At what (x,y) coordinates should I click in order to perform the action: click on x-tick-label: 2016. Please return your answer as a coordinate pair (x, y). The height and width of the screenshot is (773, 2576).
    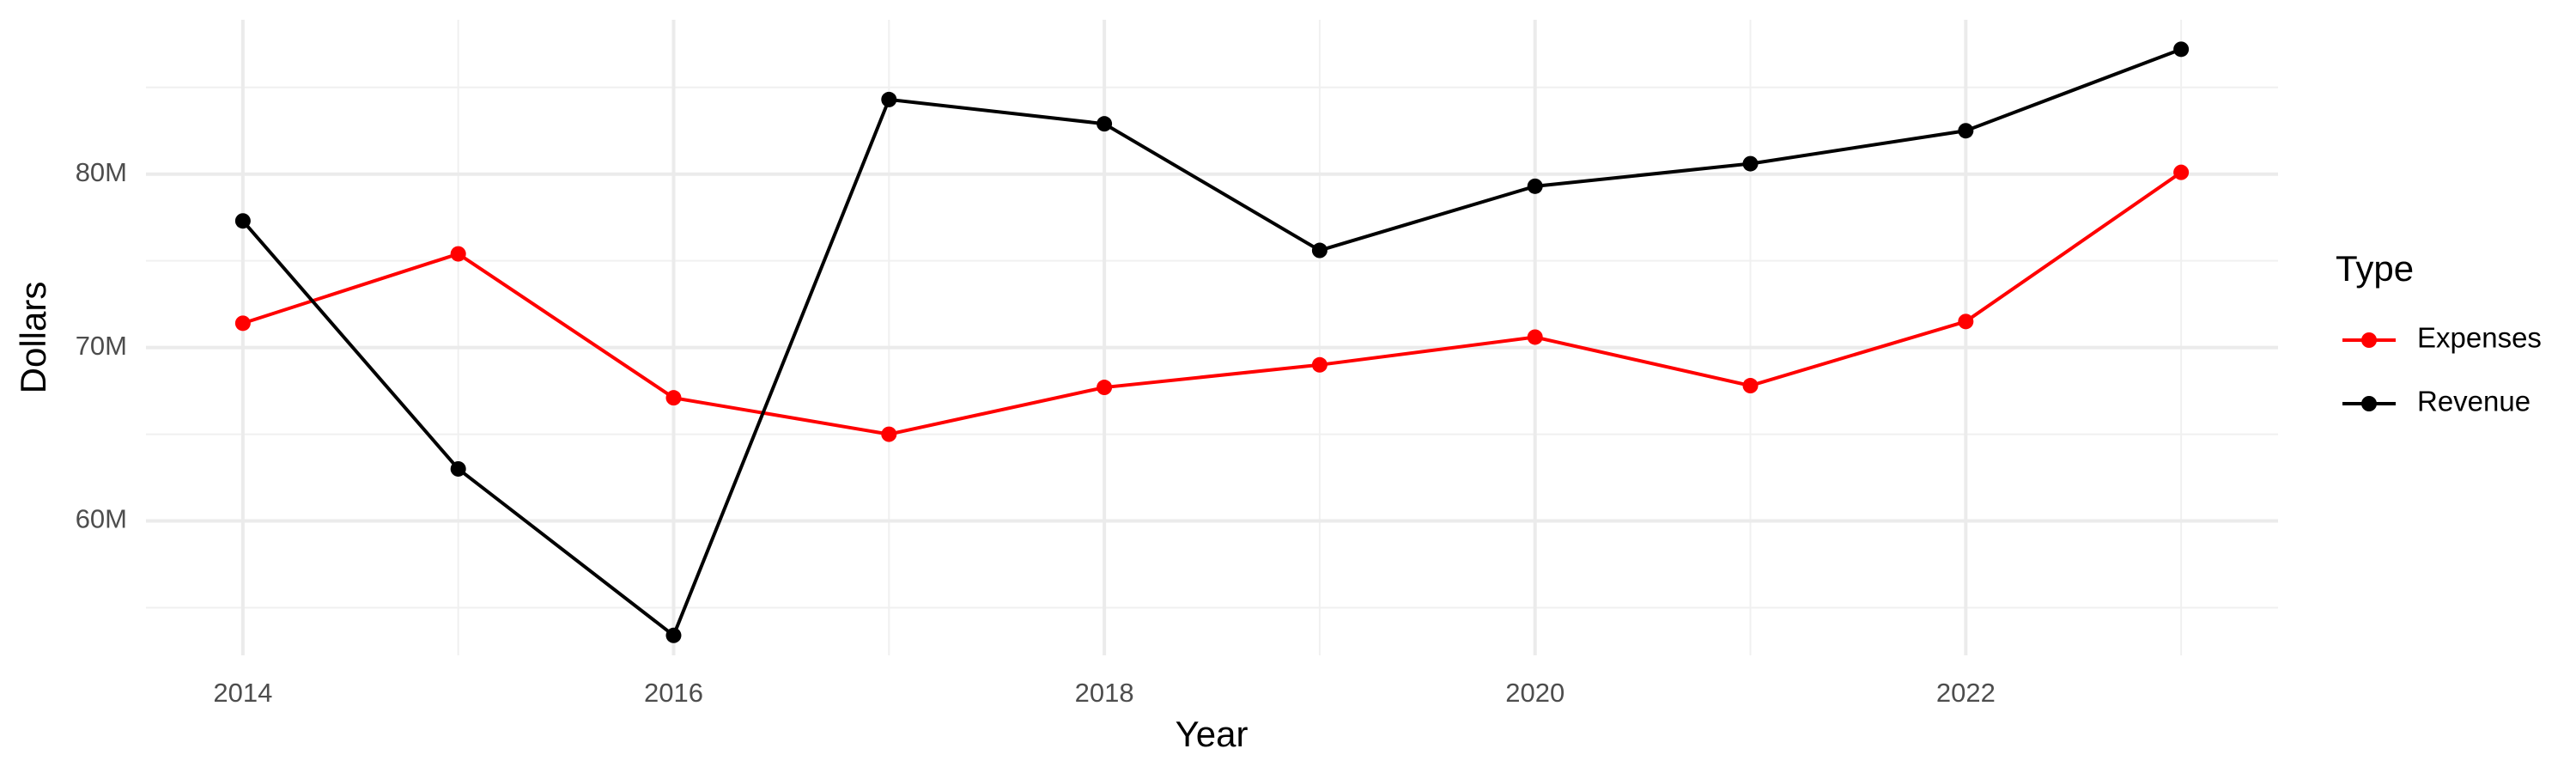
    Looking at the image, I should click on (673, 693).